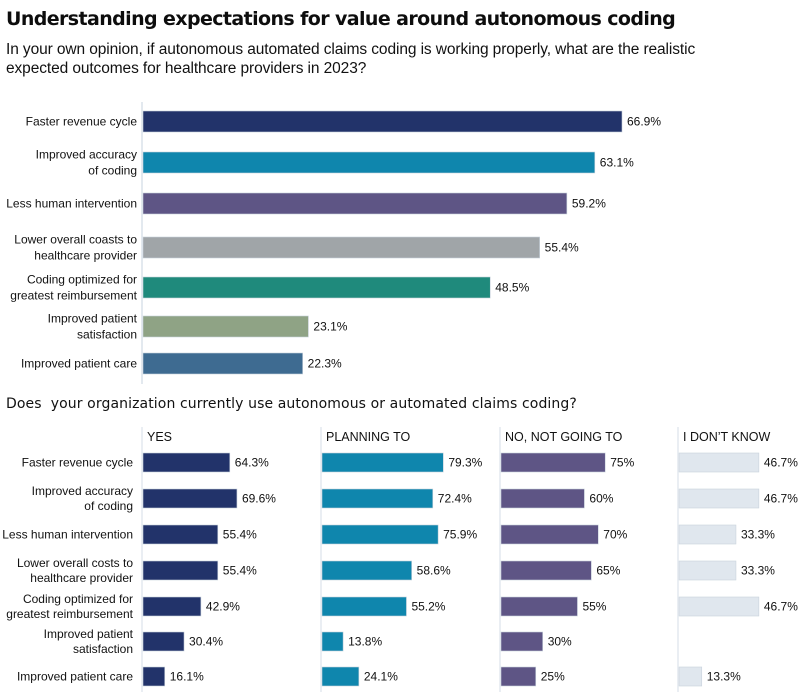 The image size is (800, 700). Describe the element at coordinates (368, 437) in the screenshot. I see `chart2-panel-header: PLANNING TO` at that location.